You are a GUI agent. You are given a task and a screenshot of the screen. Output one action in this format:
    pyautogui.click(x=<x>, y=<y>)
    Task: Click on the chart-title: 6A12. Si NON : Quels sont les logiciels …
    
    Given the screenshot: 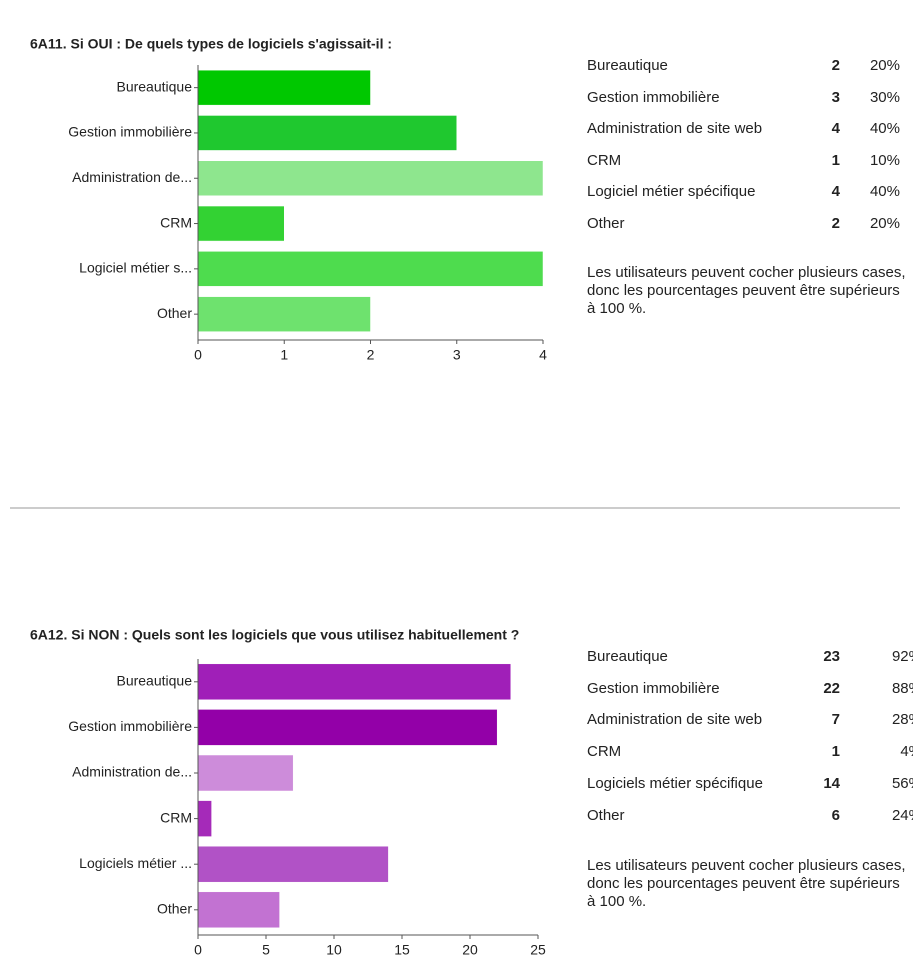 What is the action you would take?
    pyautogui.click(x=274, y=635)
    